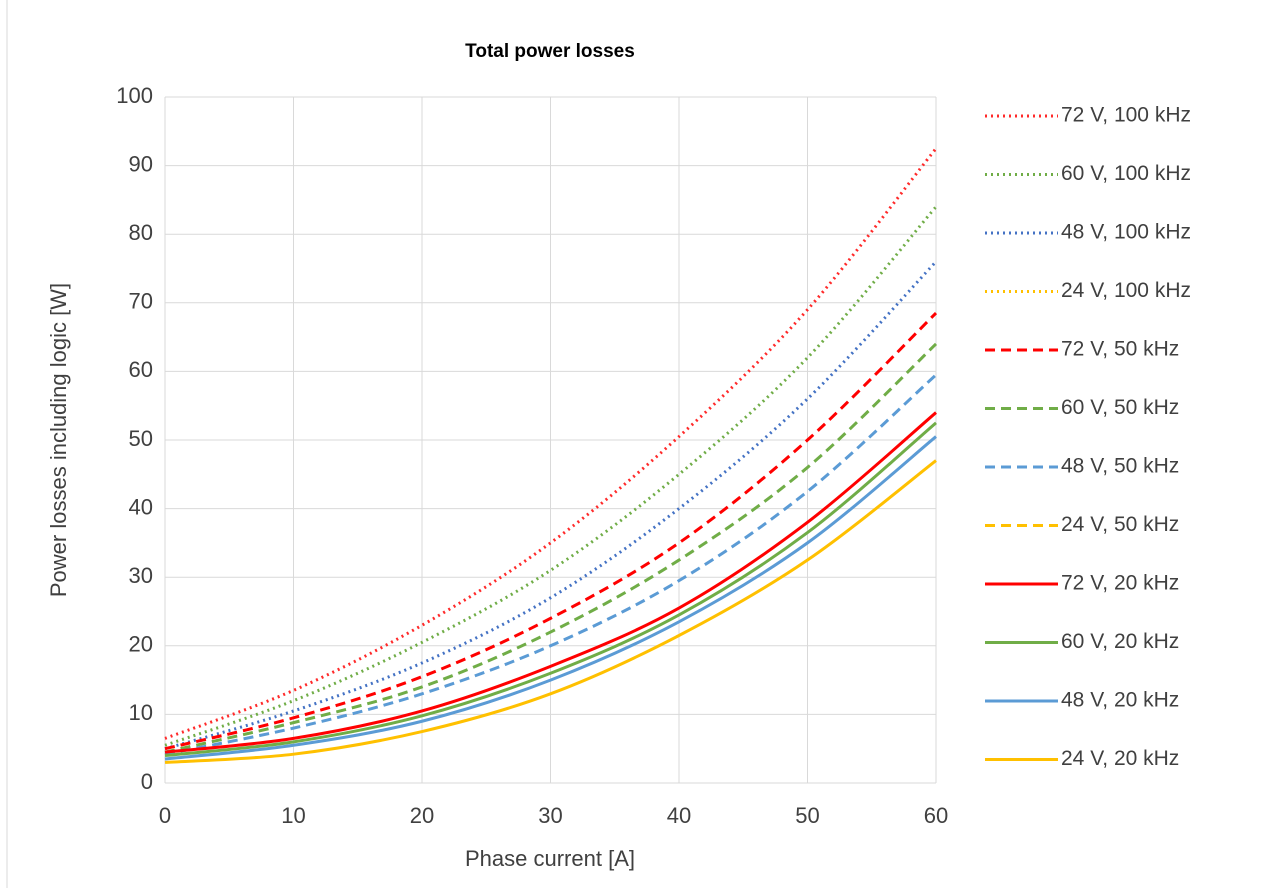  Describe the element at coordinates (293, 815) in the screenshot. I see `x-tick-label: 10` at that location.